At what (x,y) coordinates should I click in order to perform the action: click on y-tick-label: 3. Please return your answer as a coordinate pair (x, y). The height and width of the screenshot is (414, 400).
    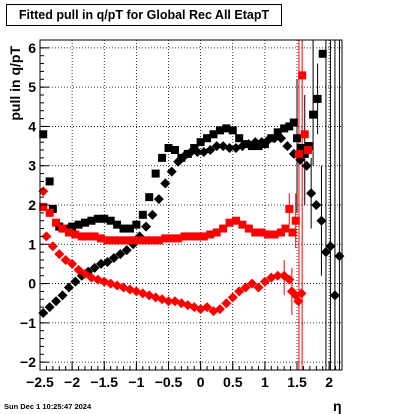
    Looking at the image, I should click on (32, 166).